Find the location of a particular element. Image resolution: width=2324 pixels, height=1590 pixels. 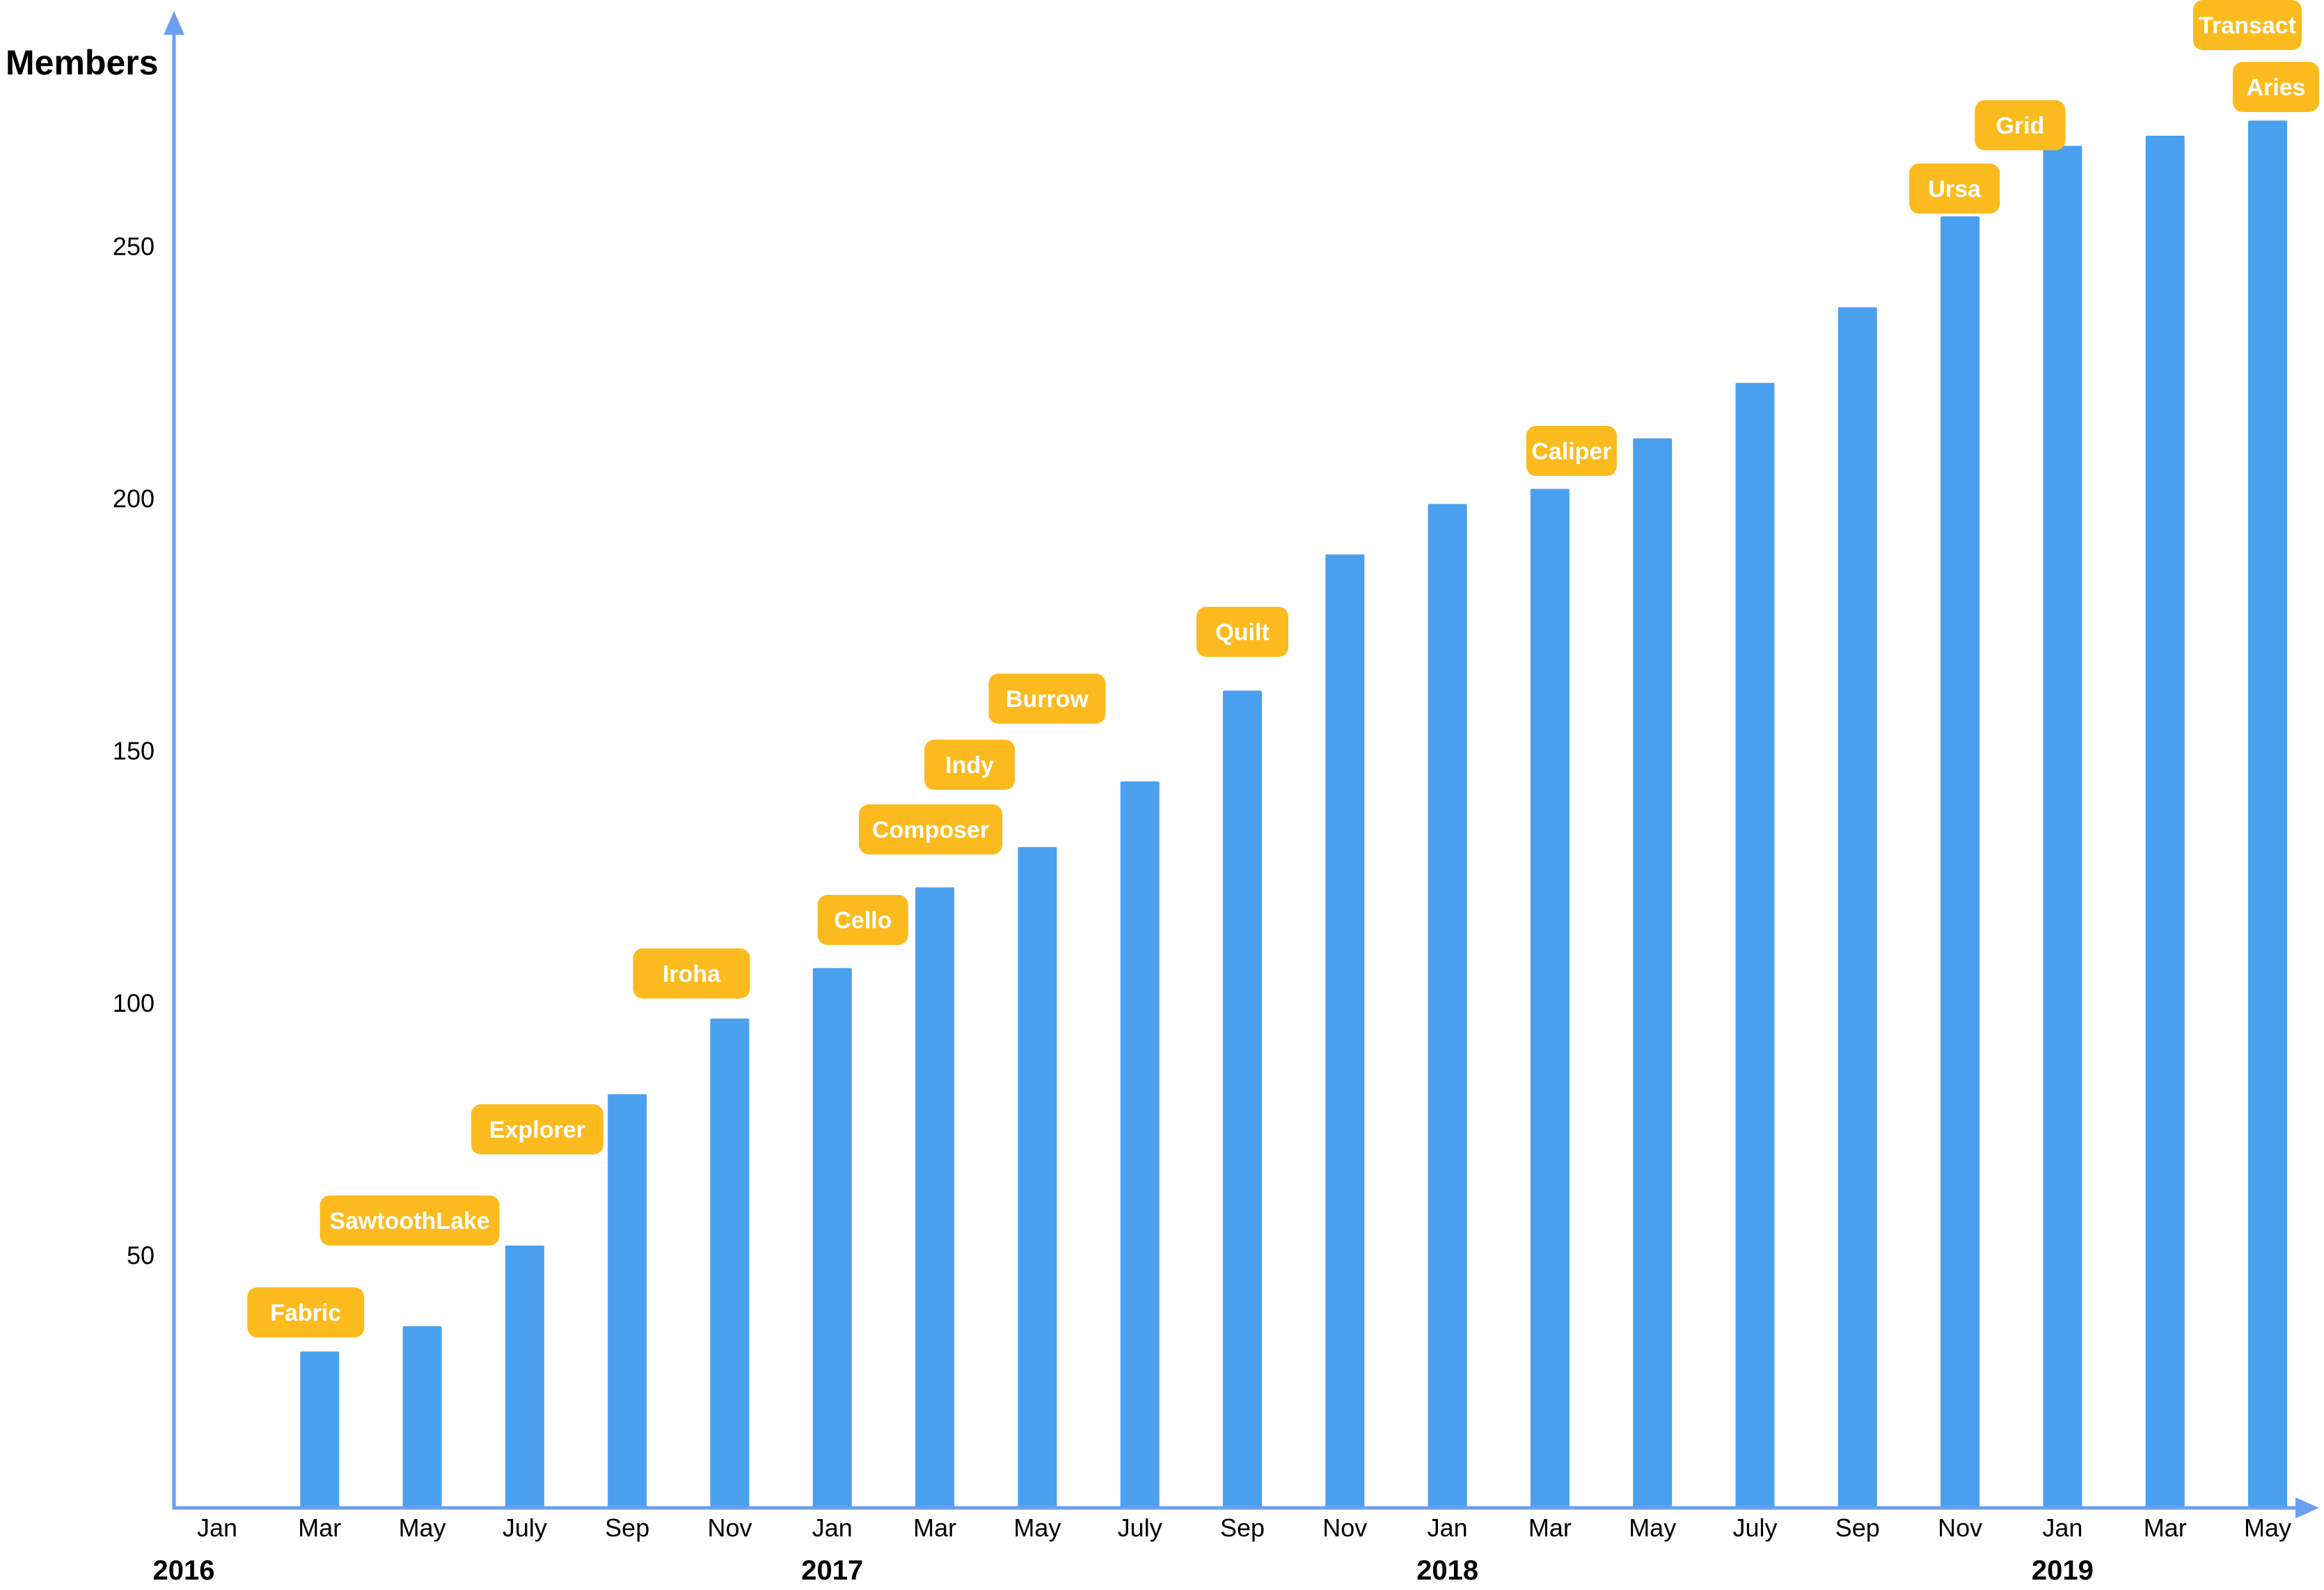

project-badge: Fabric is located at coordinates (306, 1312).